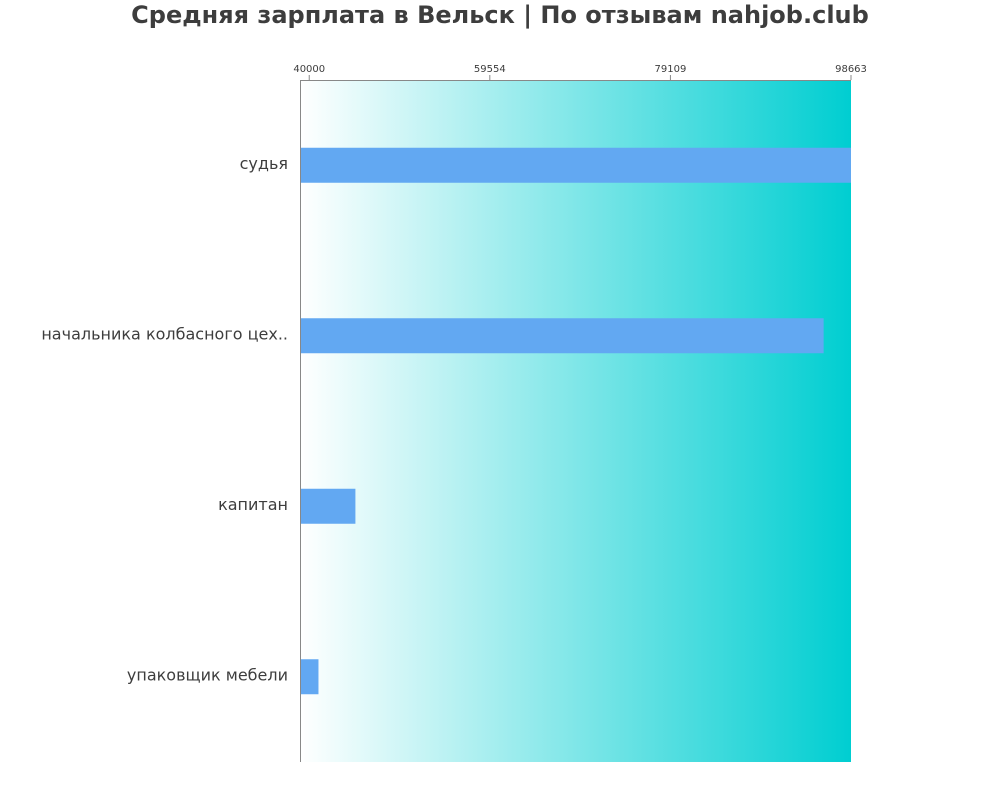 This screenshot has height=800, width=1000. I want to click on category-label-1: начальника колбасного цех.., so click(164, 333).